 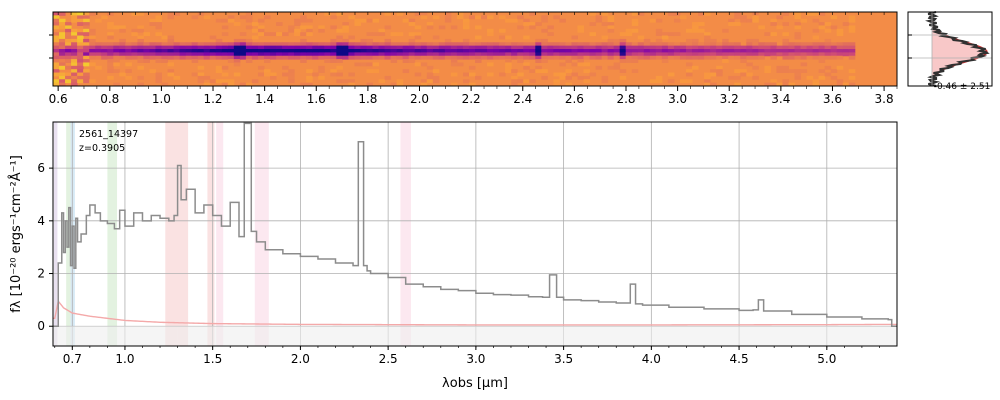 What do you see at coordinates (212, 359) in the screenshot?
I see `x-tick-label: 1.5` at bounding box center [212, 359].